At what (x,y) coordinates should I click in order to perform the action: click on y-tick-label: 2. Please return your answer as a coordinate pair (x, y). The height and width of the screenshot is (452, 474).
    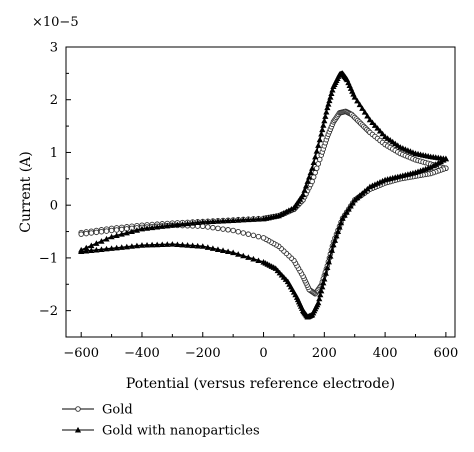
    Looking at the image, I should click on (54, 100).